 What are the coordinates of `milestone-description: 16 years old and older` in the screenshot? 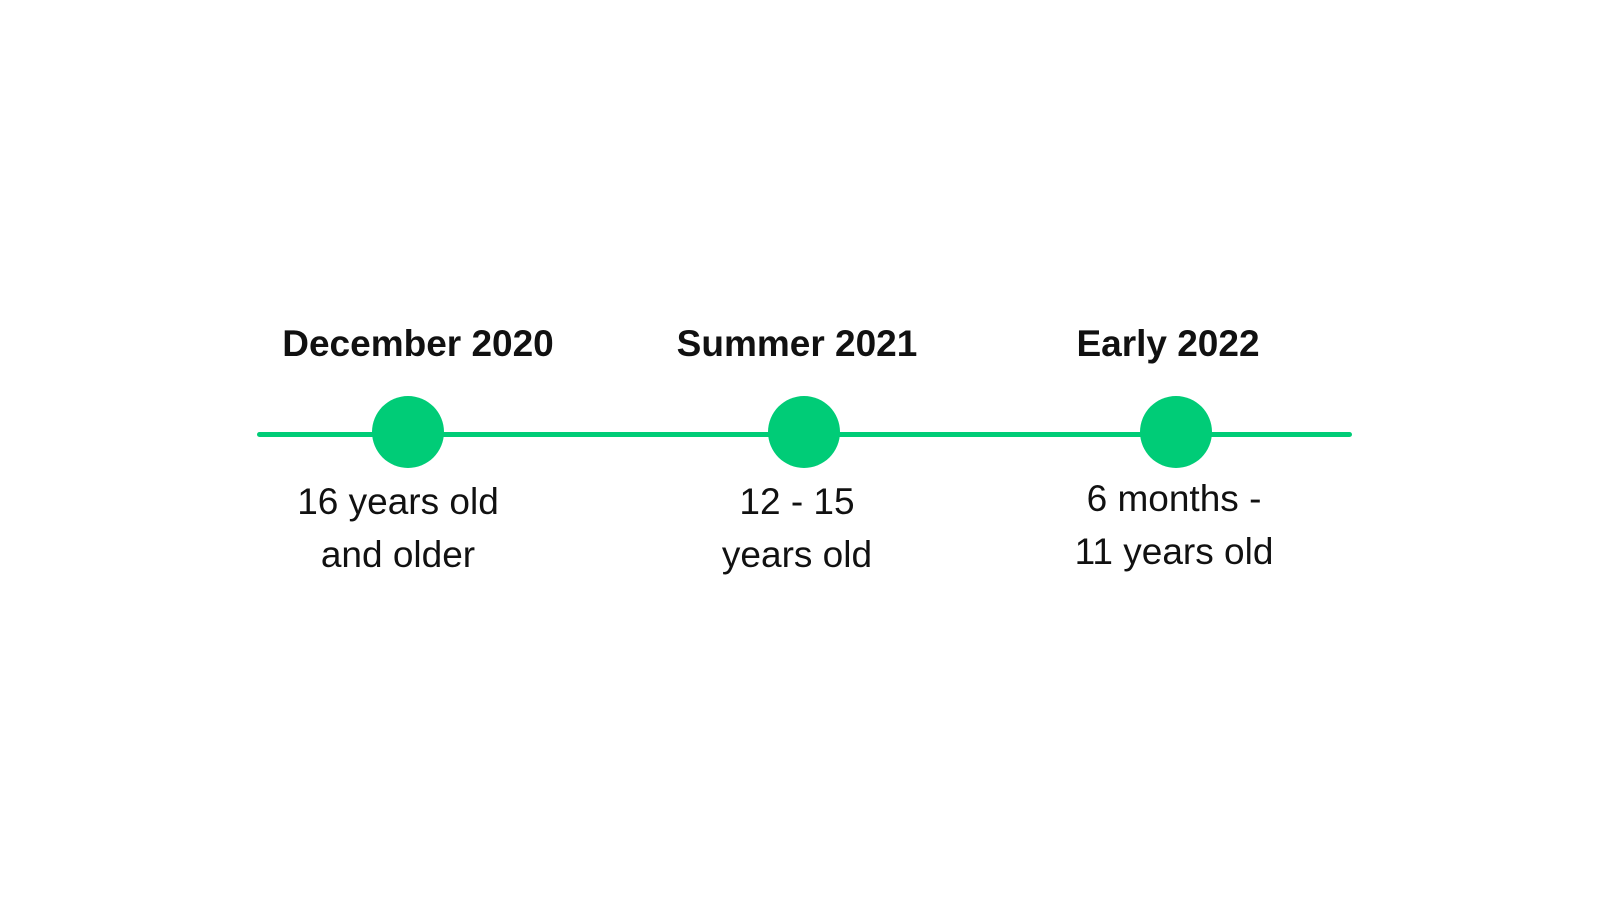 It's located at (398, 528).